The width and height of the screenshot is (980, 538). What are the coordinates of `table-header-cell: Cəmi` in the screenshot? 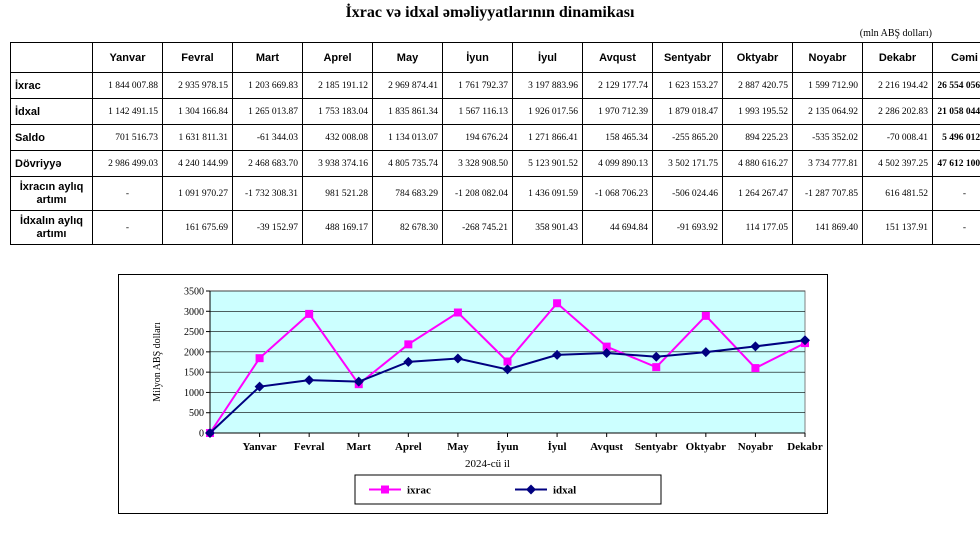 It's located at (956, 57).